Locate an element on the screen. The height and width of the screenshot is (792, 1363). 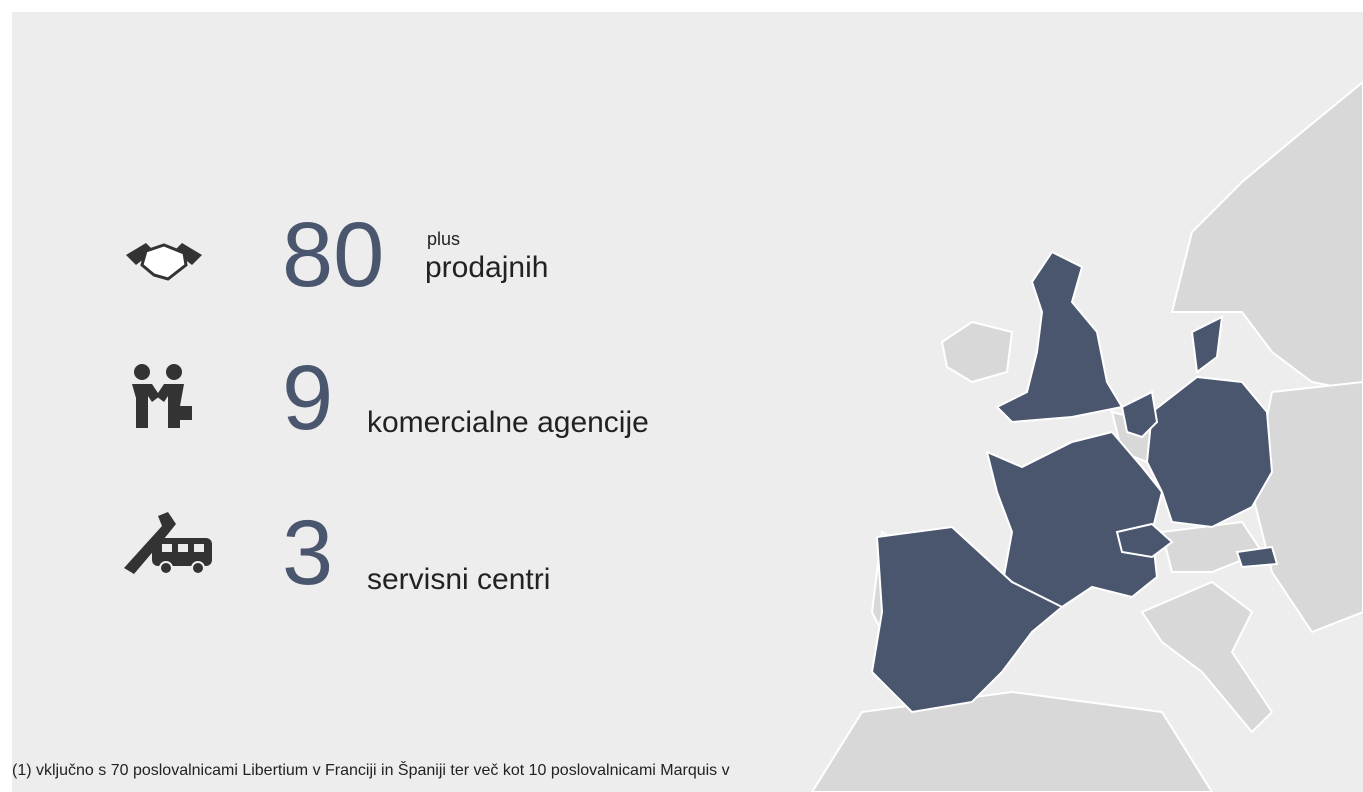
stat-label: komercialne agencije is located at coordinates (508, 422).